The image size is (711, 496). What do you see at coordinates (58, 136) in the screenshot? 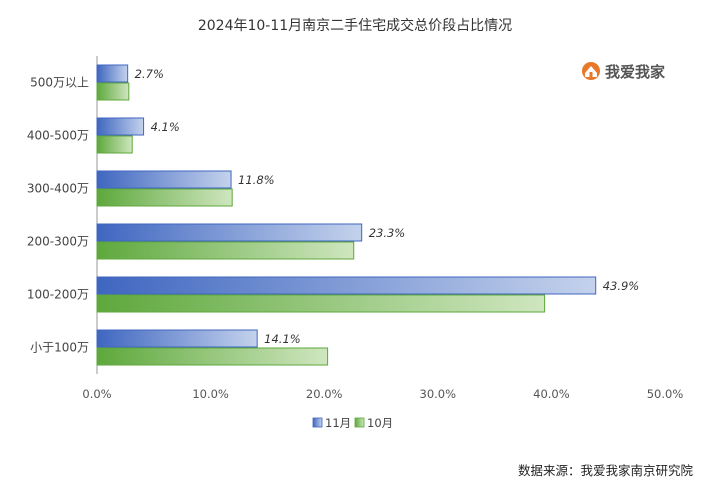
I see `category-label-400-500万: 400-500万` at bounding box center [58, 136].